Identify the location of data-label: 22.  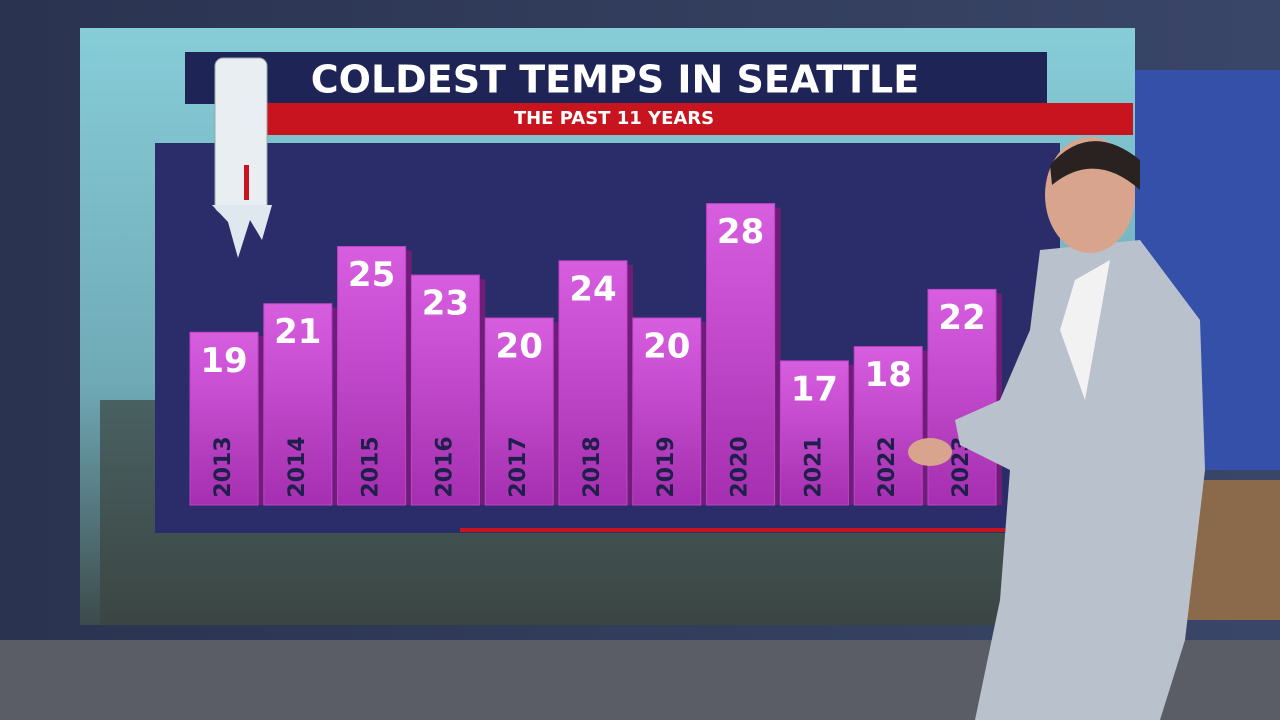
(961, 318).